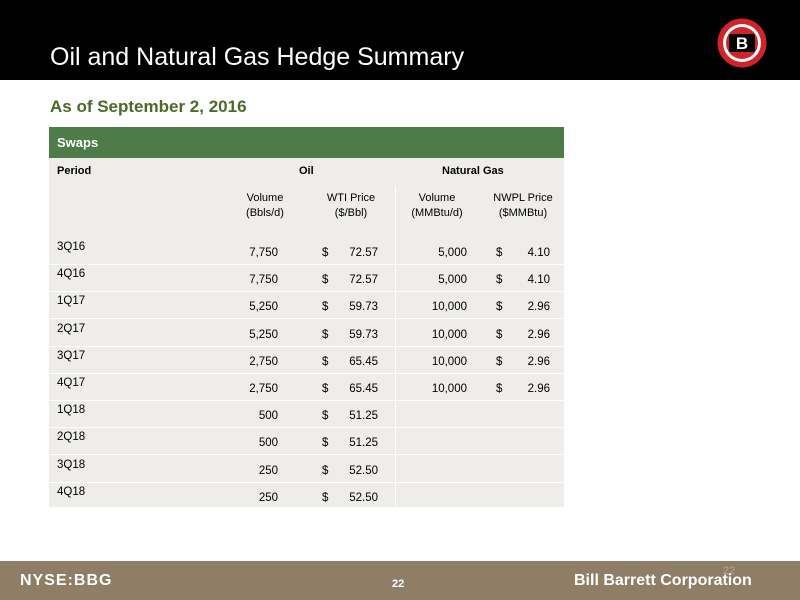 This screenshot has width=800, height=600. What do you see at coordinates (71, 274) in the screenshot?
I see `period-cell: 4Q16` at bounding box center [71, 274].